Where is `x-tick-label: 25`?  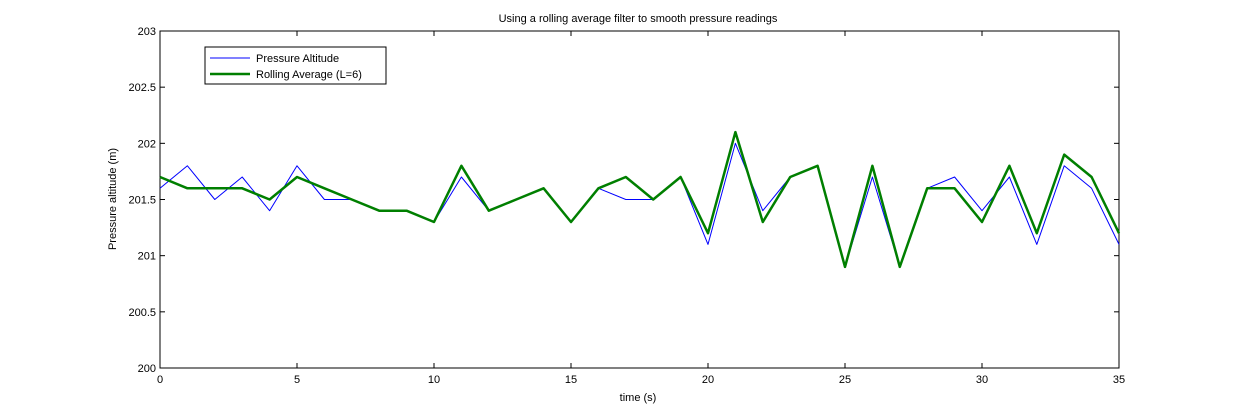 x-tick-label: 25 is located at coordinates (845, 380).